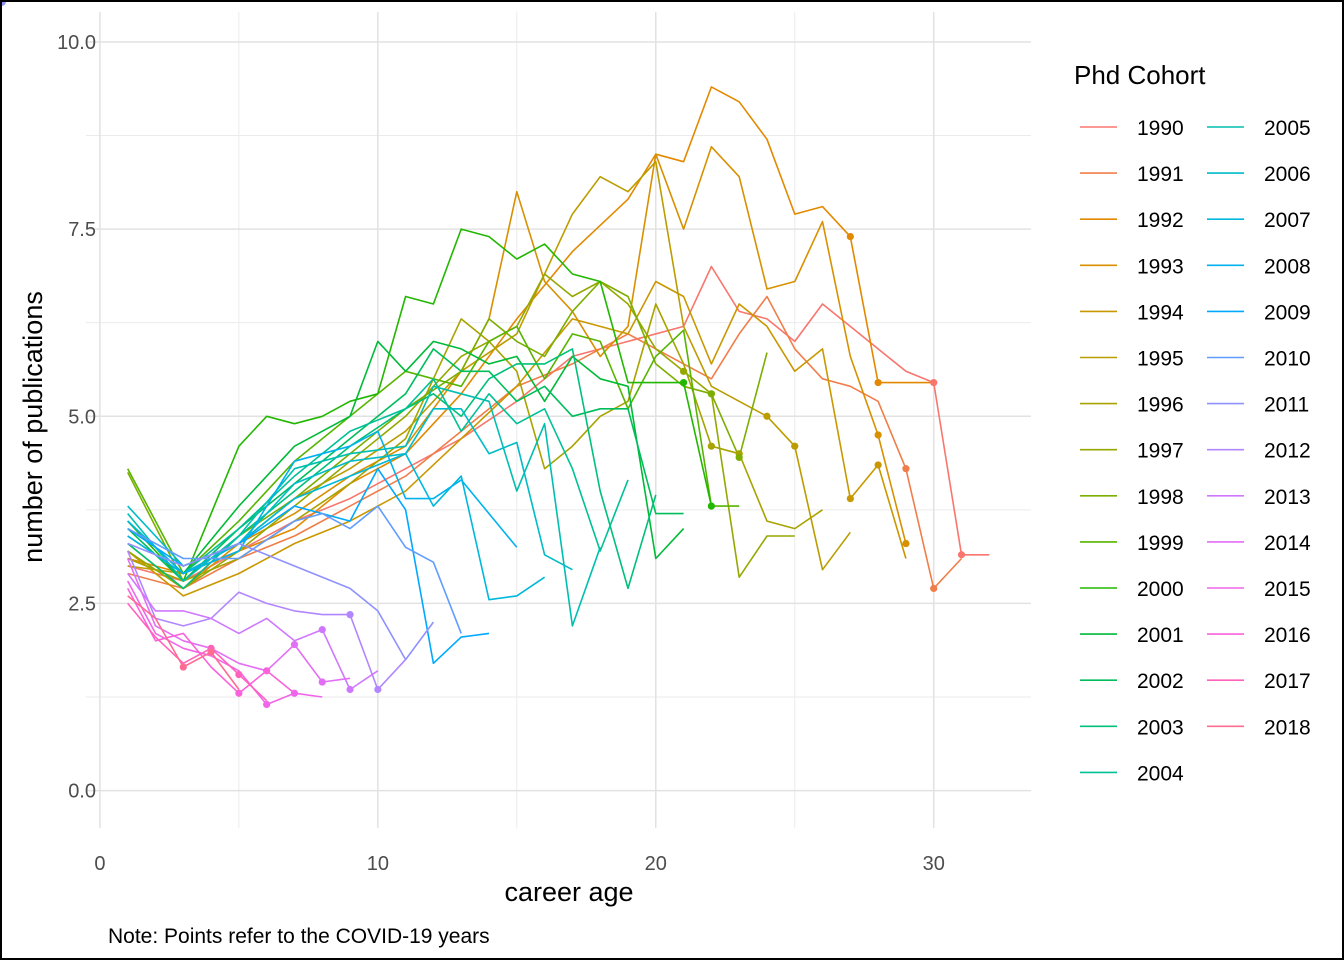  Describe the element at coordinates (99, 864) in the screenshot. I see `x-tick-label: 0` at that location.